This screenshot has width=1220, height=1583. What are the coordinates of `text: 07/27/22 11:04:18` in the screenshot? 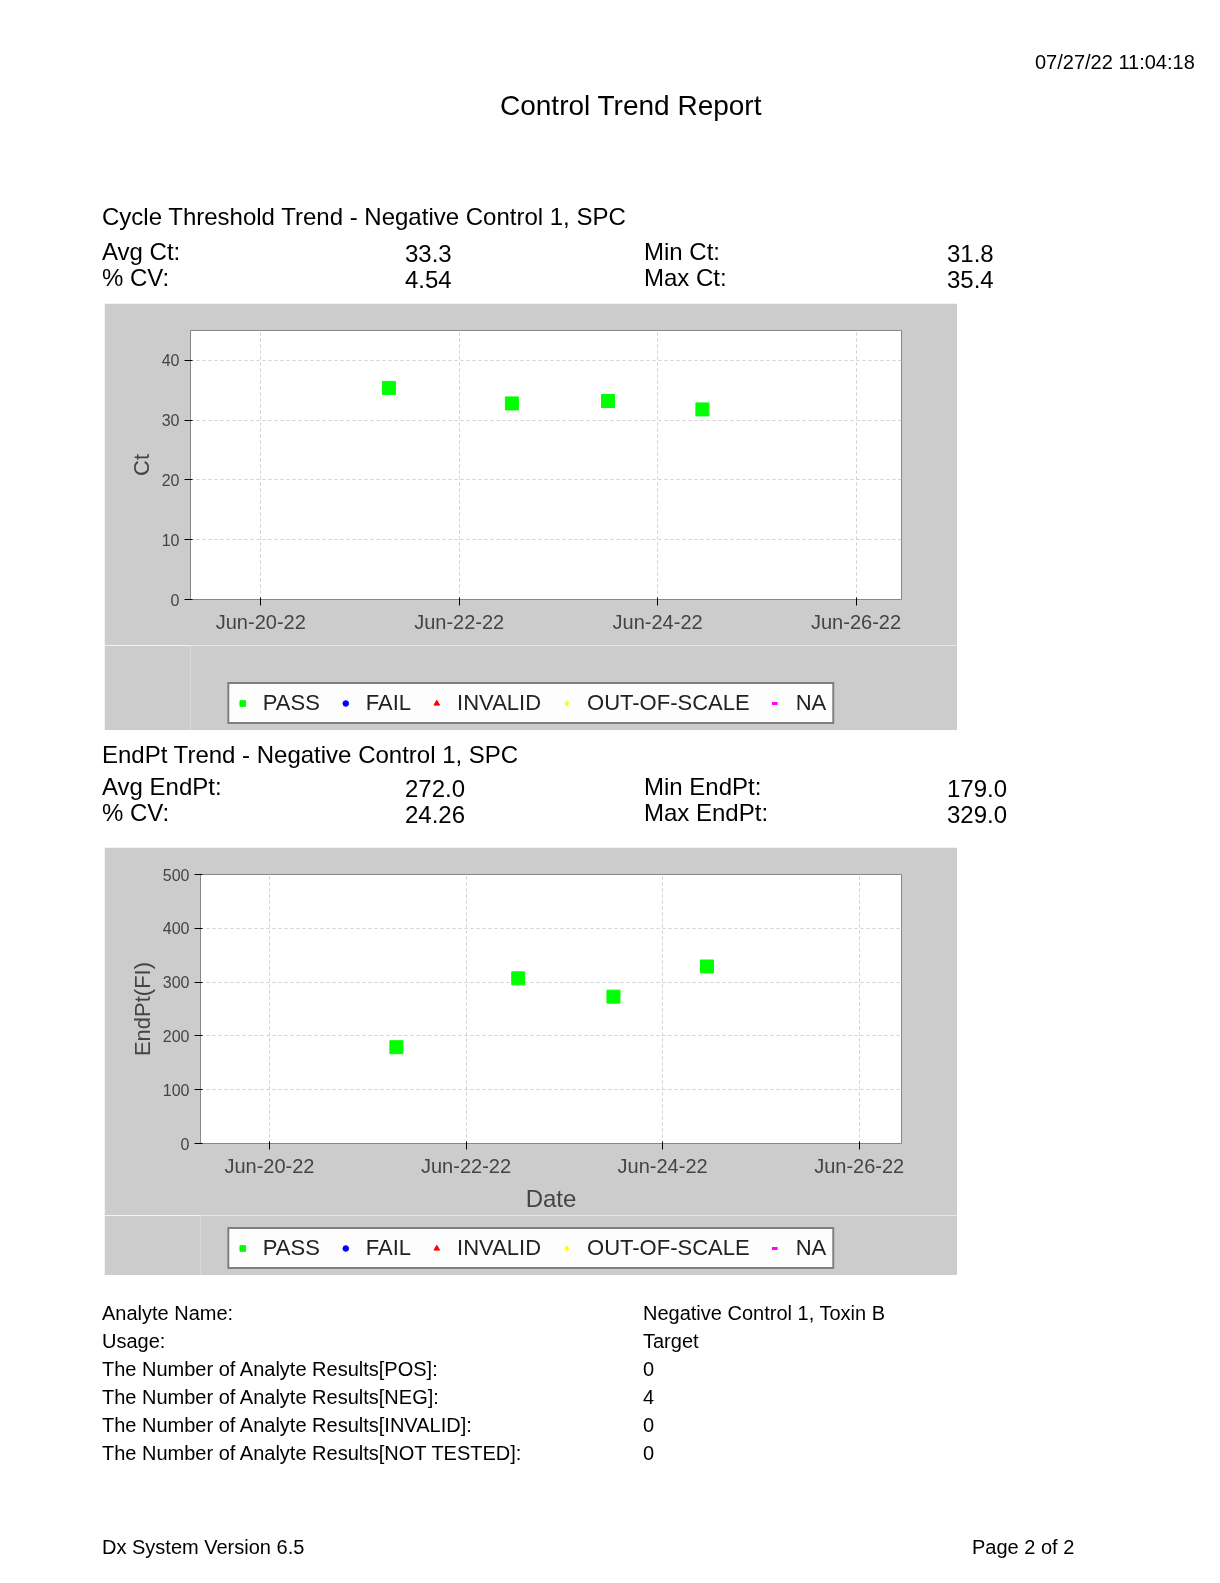 It's located at (1115, 62).